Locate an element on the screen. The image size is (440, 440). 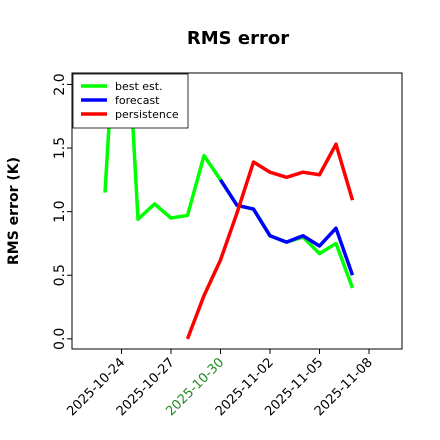
y-tick-label: 0.5 is located at coordinates (60, 275).